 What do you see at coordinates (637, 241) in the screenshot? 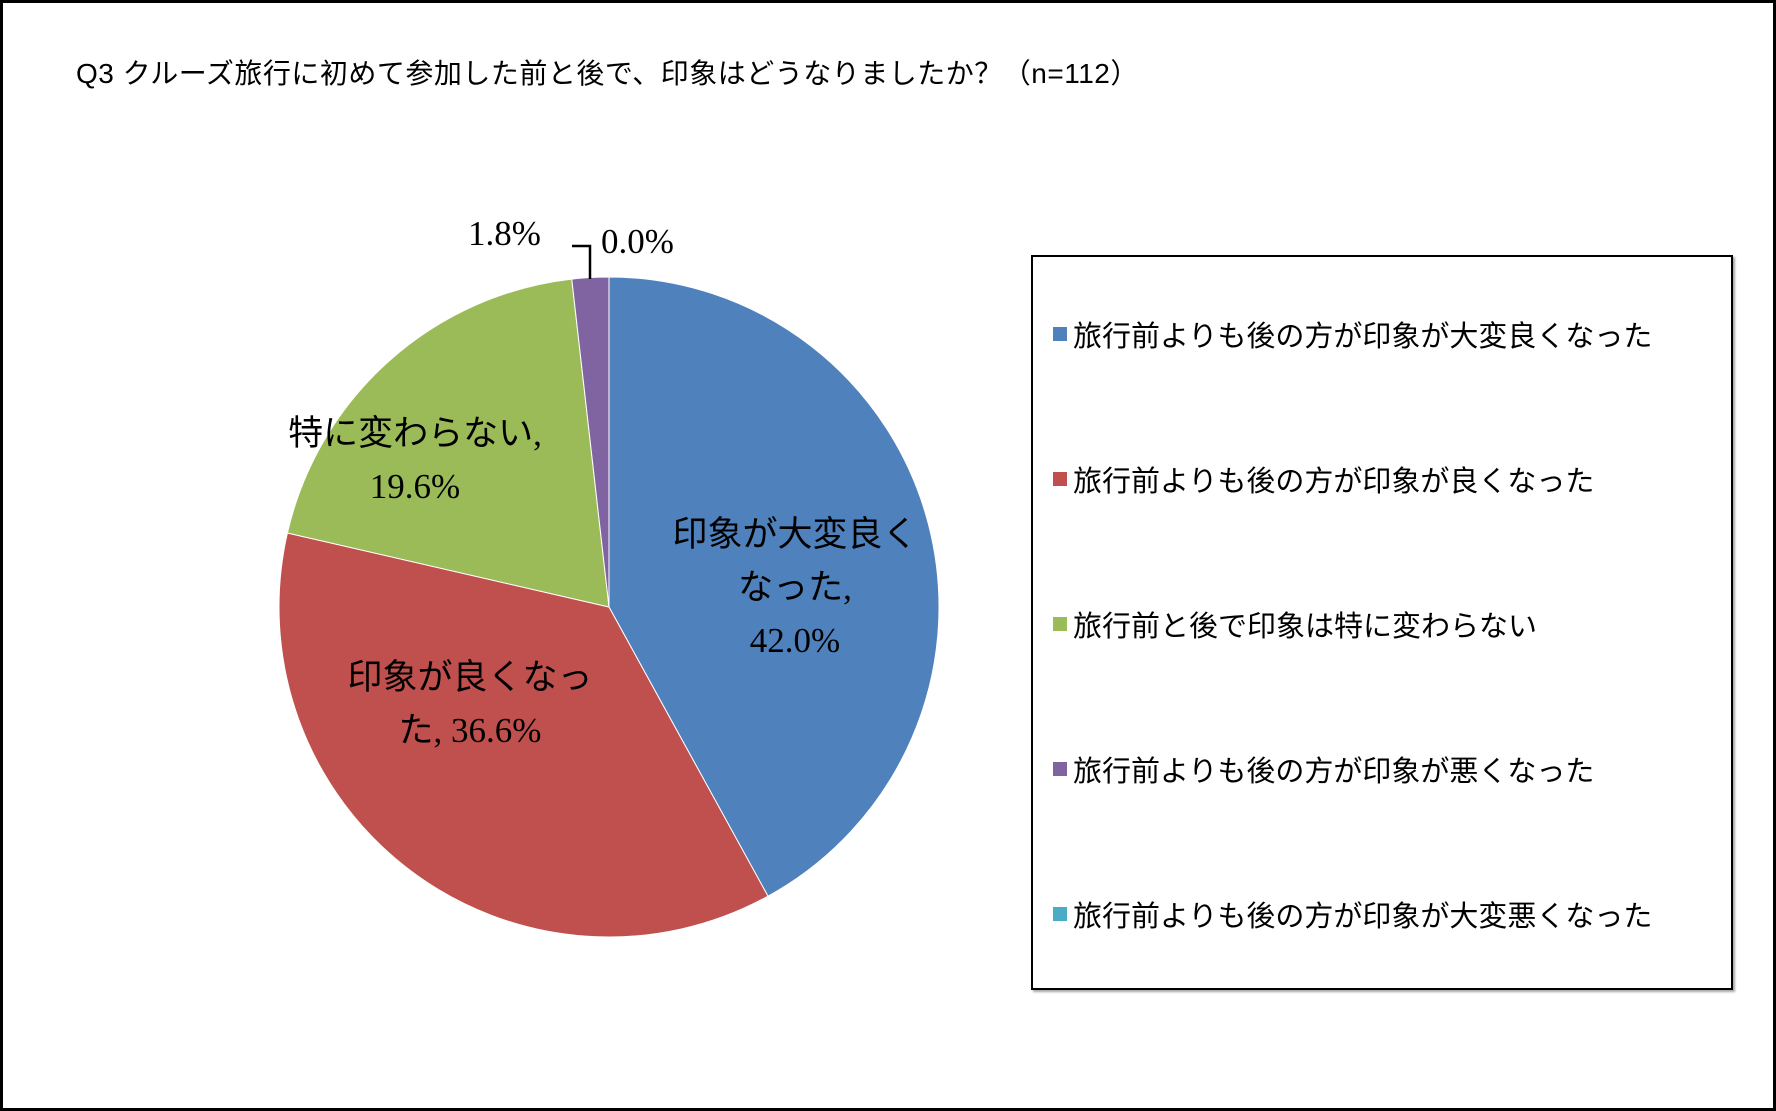
I see `data-label-very-bad: 0.0%` at bounding box center [637, 241].